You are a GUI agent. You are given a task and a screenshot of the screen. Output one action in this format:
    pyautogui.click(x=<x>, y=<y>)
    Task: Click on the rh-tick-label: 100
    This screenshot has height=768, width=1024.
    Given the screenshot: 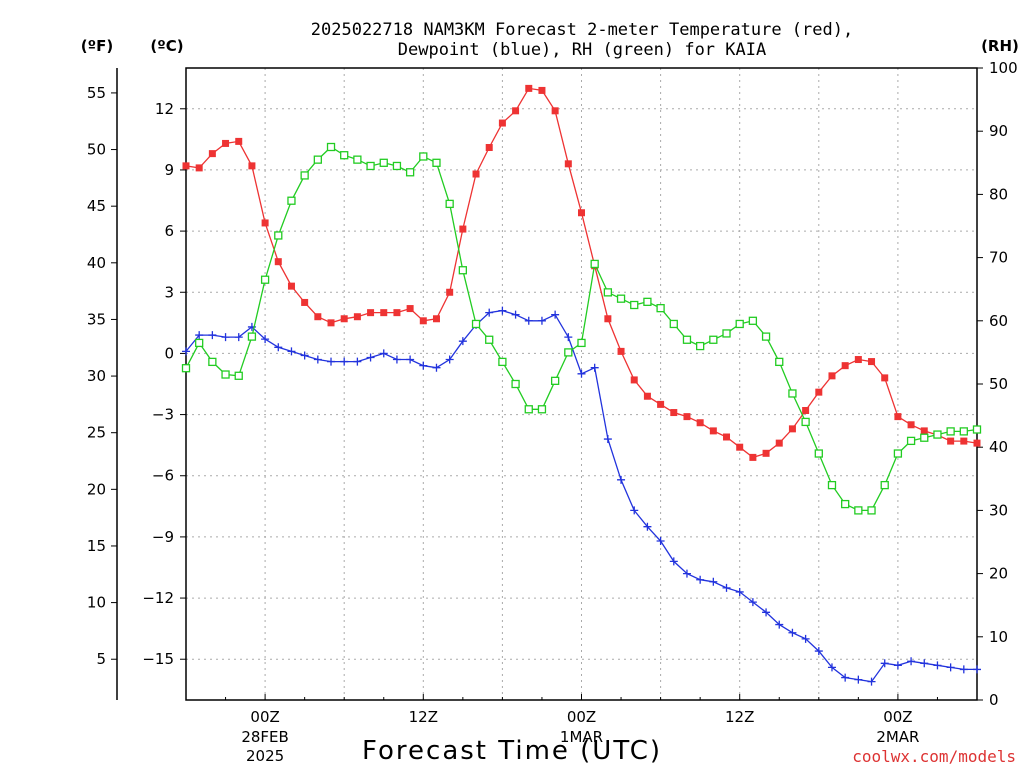 What is the action you would take?
    pyautogui.click(x=1003, y=68)
    